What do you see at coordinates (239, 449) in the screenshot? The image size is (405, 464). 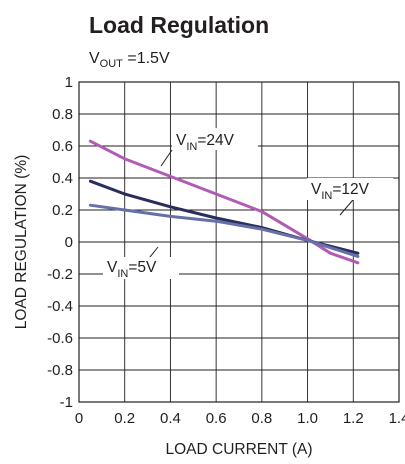 I see `x-axis-label: LOAD CURRENT (A)` at bounding box center [239, 449].